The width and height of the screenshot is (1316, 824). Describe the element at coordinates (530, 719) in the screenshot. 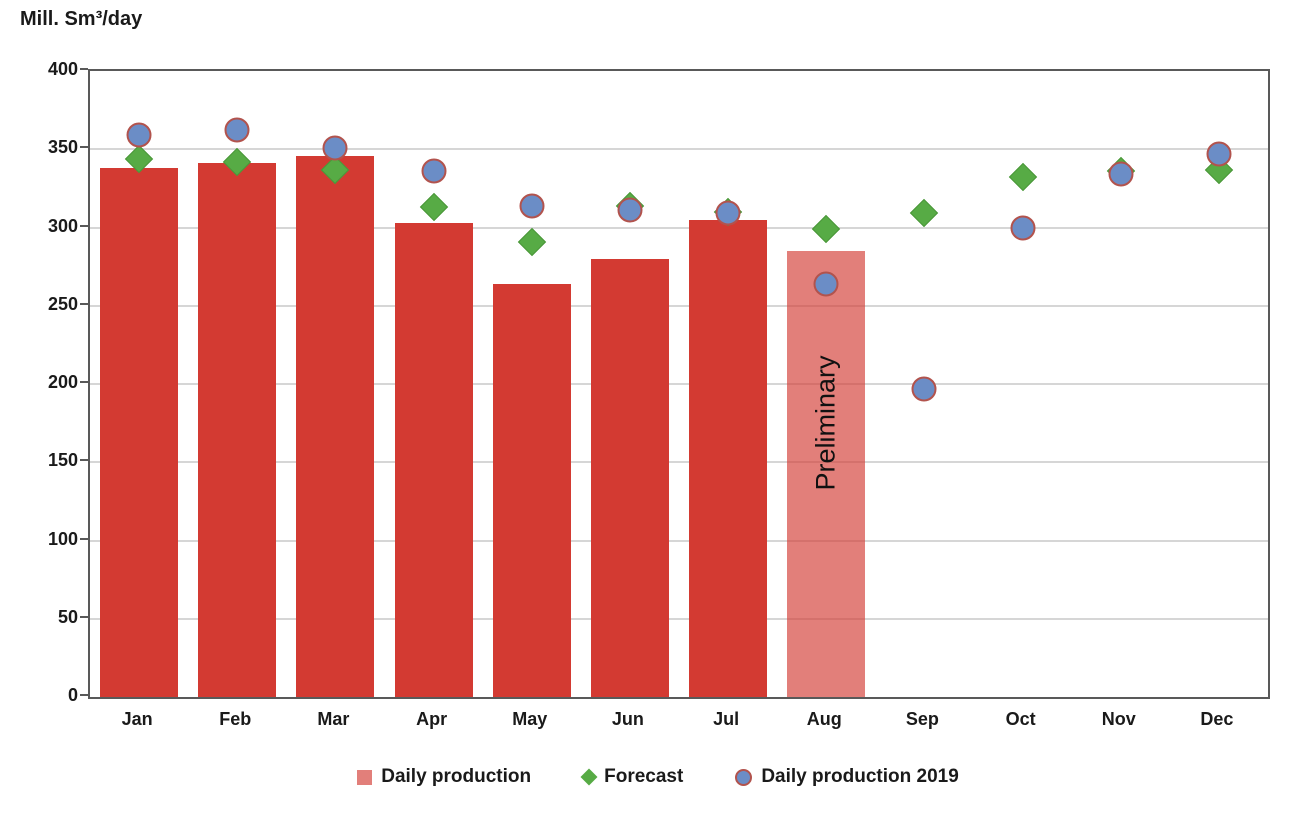

I see `x-axis-label-may: May` at that location.